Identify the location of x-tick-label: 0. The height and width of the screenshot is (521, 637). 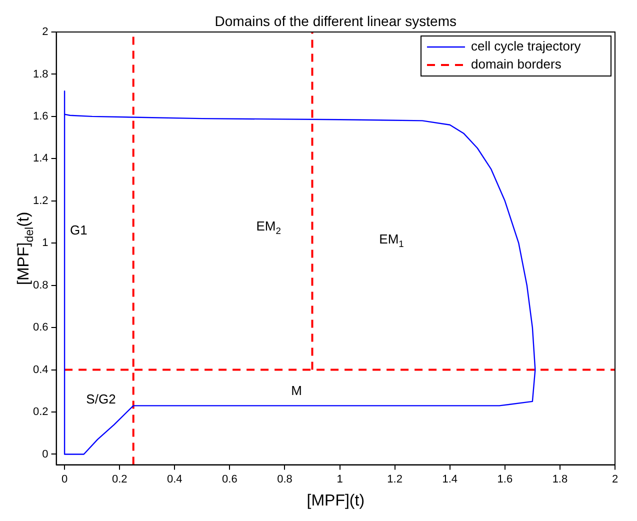
(64, 479).